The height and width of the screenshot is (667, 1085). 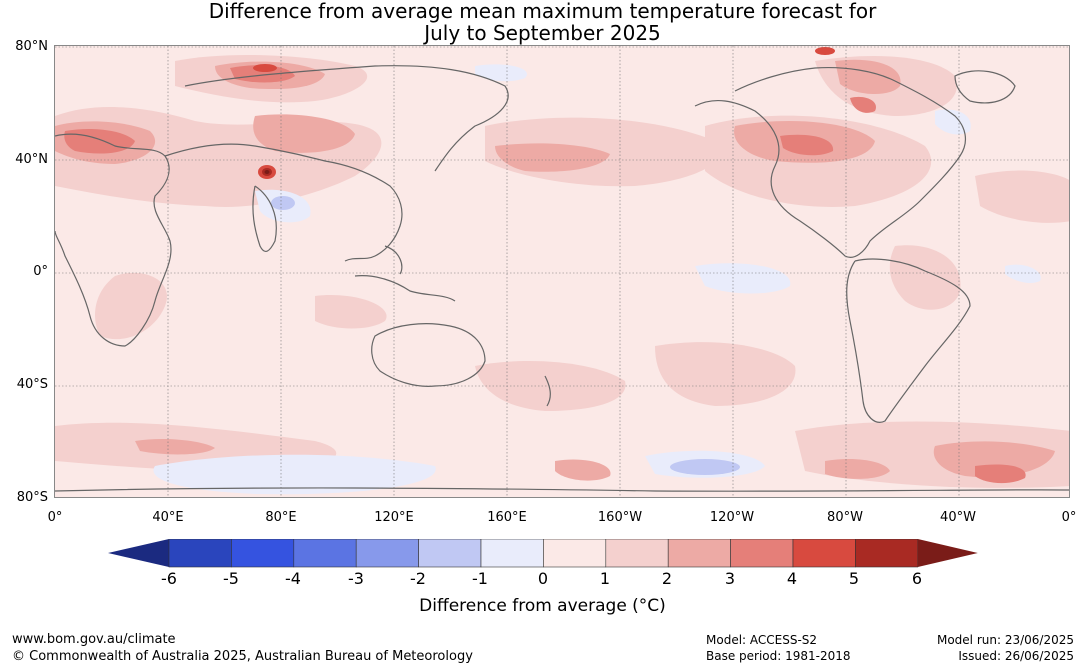 I want to click on lat-label-40s: 40°S, so click(x=32, y=384).